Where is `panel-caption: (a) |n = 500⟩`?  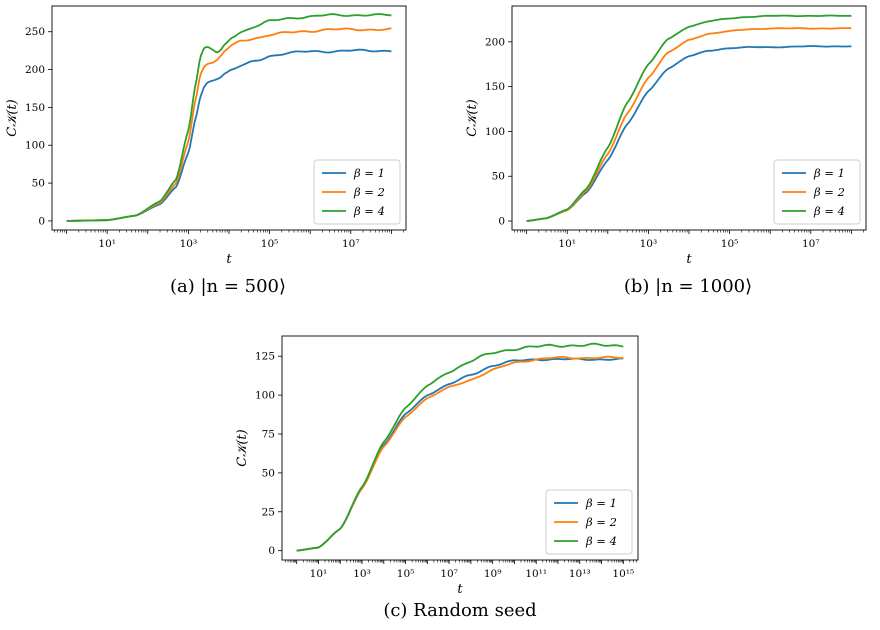
panel-caption: (a) |n = 500⟩ is located at coordinates (228, 286).